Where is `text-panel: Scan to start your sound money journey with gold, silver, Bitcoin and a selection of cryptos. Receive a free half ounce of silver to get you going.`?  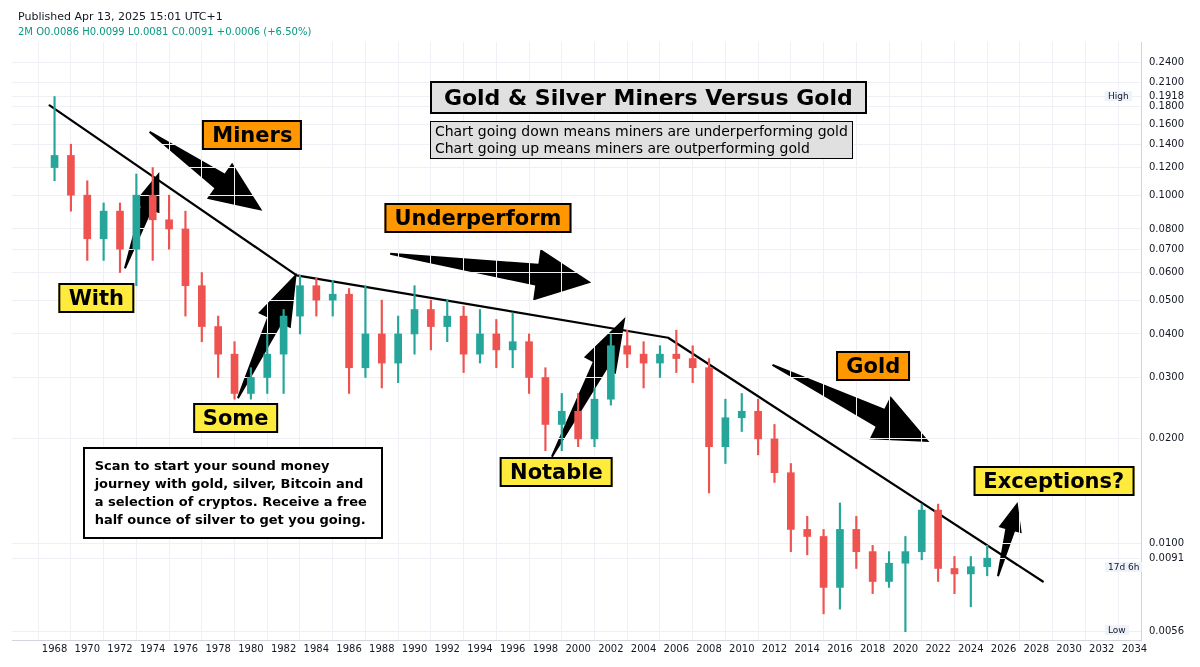 text-panel: Scan to start your sound money journey with gold, silver, Bitcoin and a selection of cryptos. Receive a free half ounce of silver to get you going. is located at coordinates (232, 492).